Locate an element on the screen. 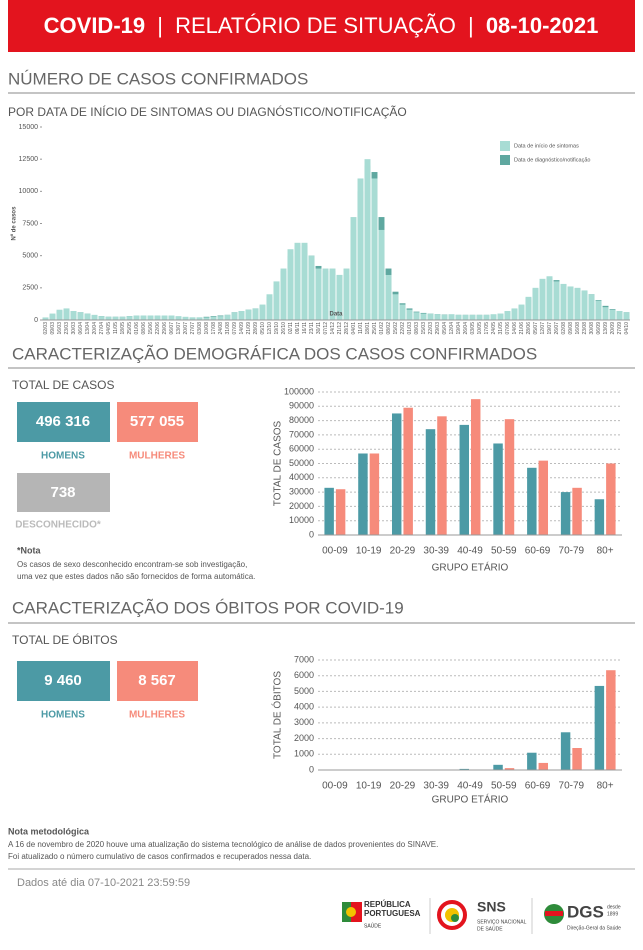 The height and width of the screenshot is (950, 643). x-tick-label: 01/02 is located at coordinates (382, 328).